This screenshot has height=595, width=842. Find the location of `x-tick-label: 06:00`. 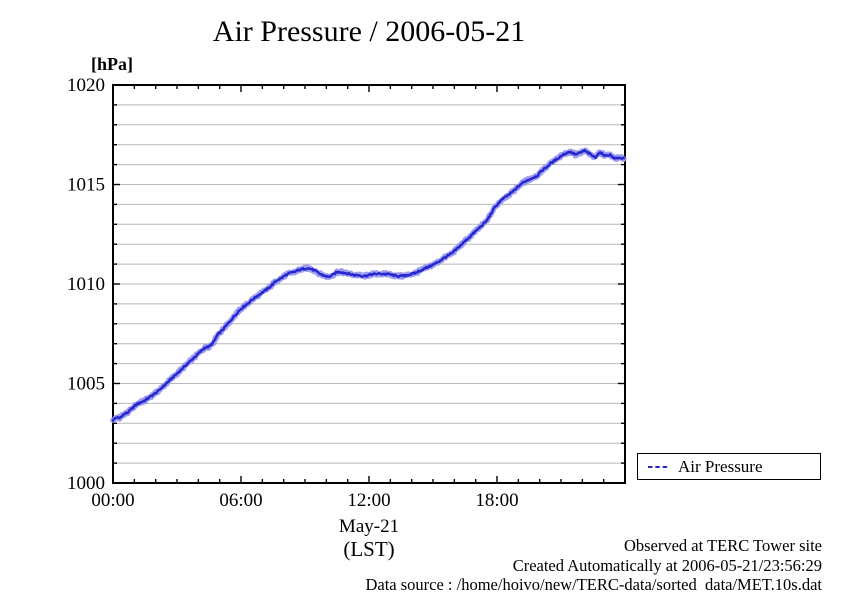

x-tick-label: 06:00 is located at coordinates (240, 500).